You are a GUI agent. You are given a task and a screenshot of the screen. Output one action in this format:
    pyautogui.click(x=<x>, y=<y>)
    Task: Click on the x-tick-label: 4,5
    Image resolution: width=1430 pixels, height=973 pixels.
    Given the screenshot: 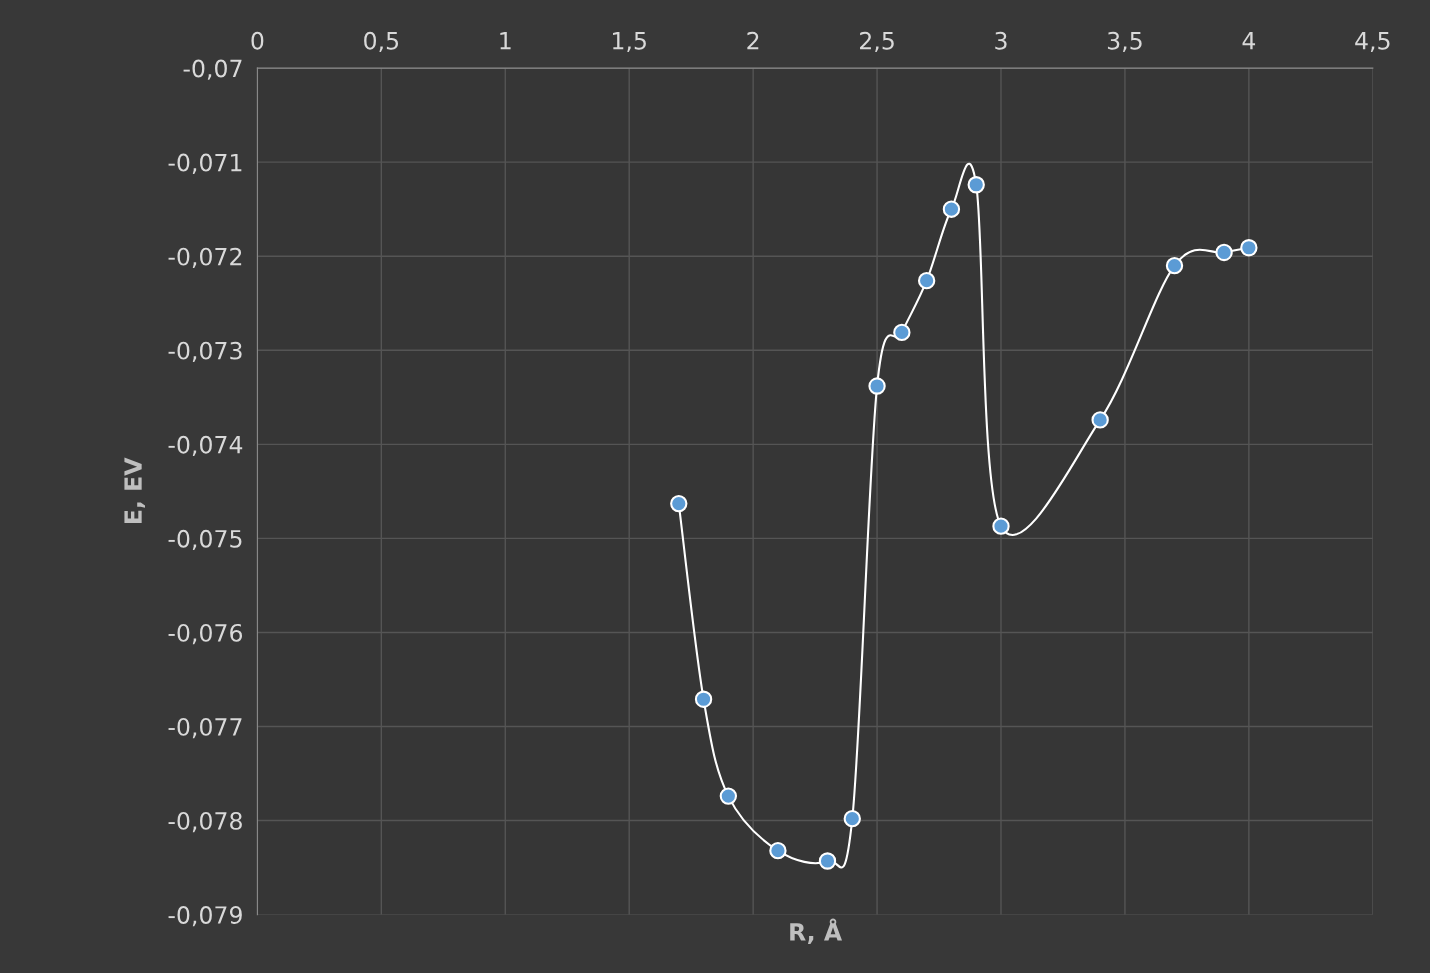 What is the action you would take?
    pyautogui.click(x=1372, y=42)
    